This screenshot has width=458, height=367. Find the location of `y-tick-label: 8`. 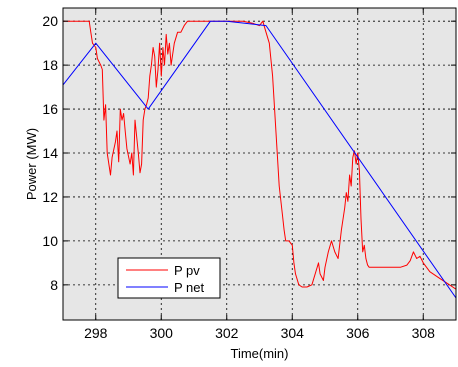

y-tick-label: 8 is located at coordinates (54, 285).